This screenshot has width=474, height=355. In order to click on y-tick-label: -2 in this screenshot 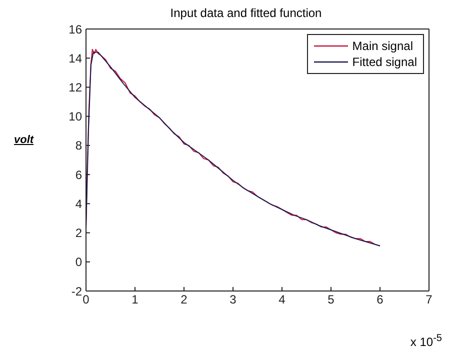, I will do `click(76, 291)`.